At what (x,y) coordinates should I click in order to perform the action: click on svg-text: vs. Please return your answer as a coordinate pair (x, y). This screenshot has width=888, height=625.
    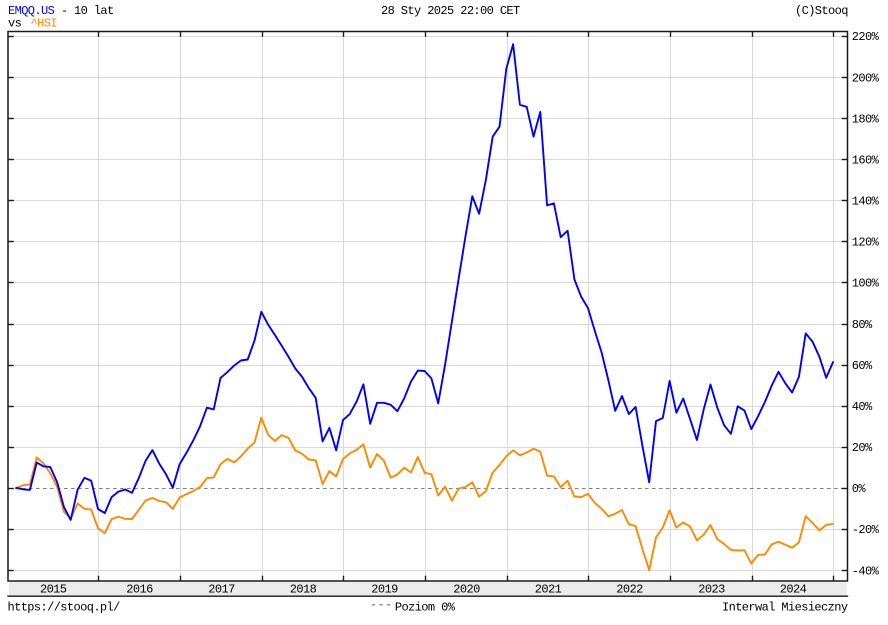
    Looking at the image, I should click on (15, 24).